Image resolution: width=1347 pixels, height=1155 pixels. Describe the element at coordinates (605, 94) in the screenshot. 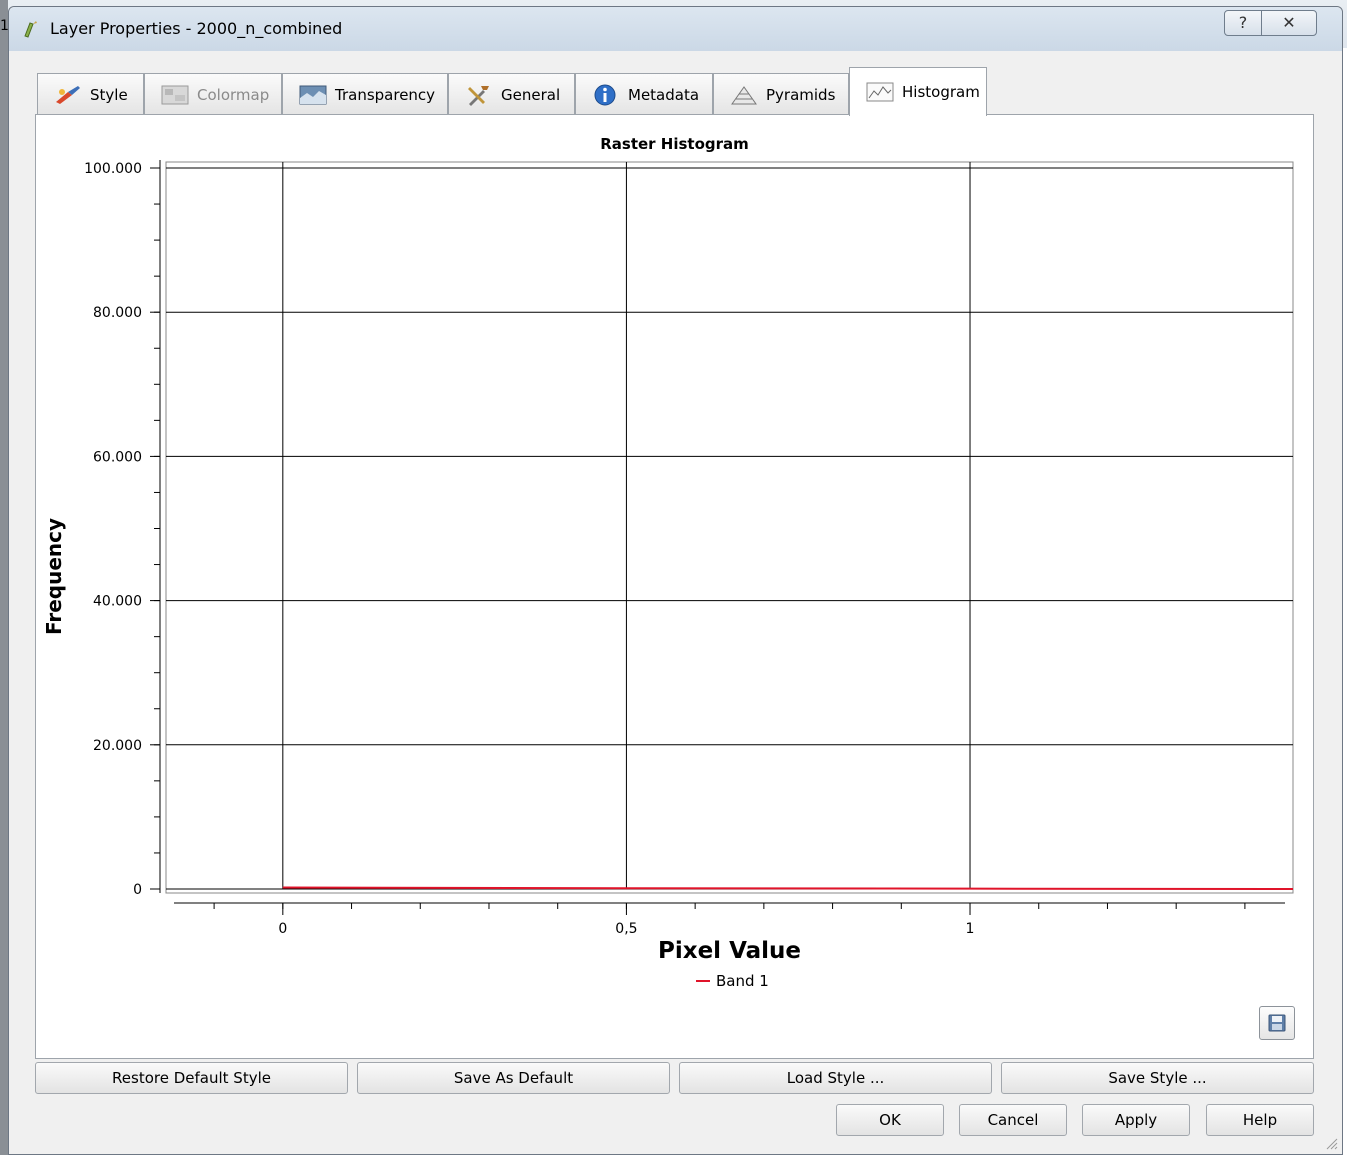

I see `info-icon` at that location.